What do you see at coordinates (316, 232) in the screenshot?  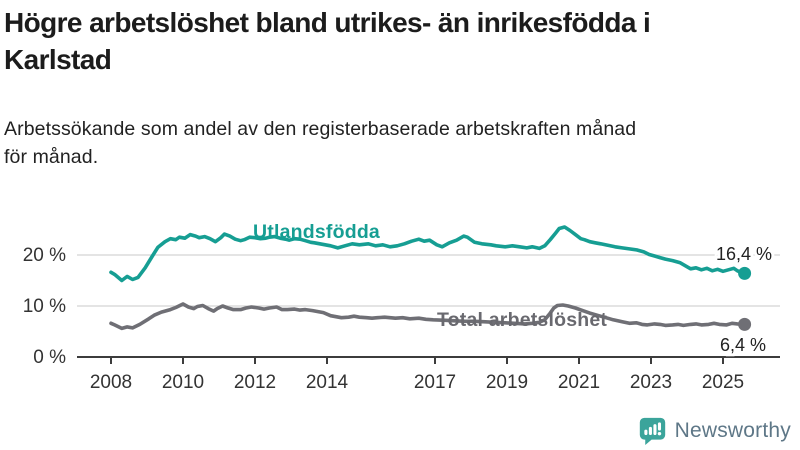 I see `series-label-utlandsfodda: Utlandsfödda` at bounding box center [316, 232].